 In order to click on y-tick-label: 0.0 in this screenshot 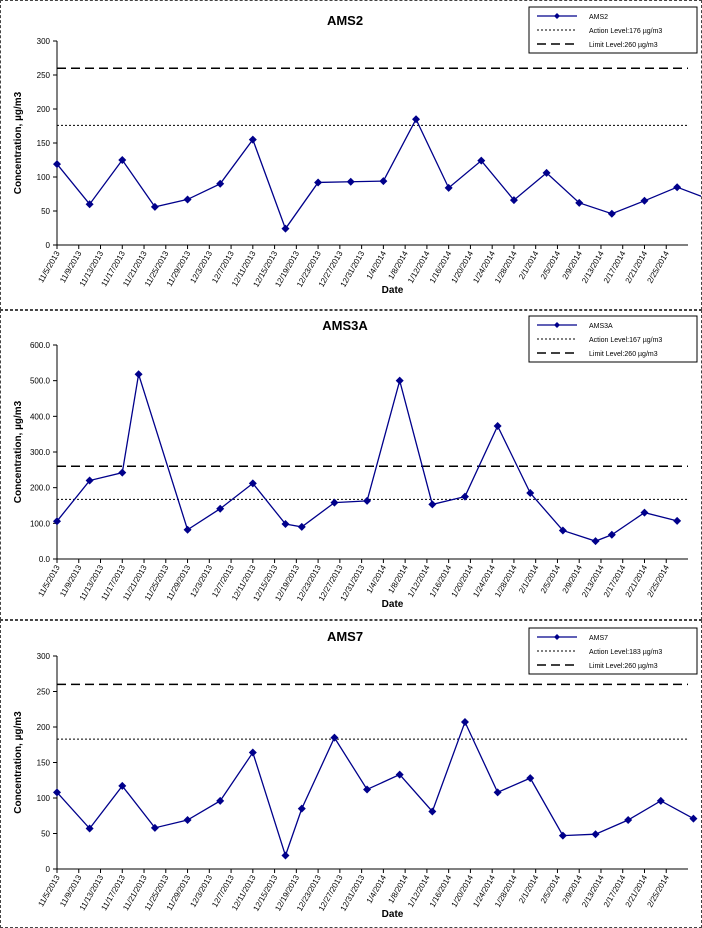, I will do `click(45, 559)`.